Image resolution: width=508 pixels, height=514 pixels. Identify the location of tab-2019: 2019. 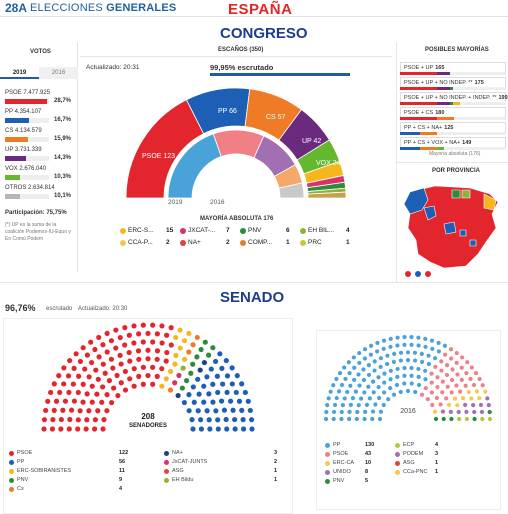
(19, 73).